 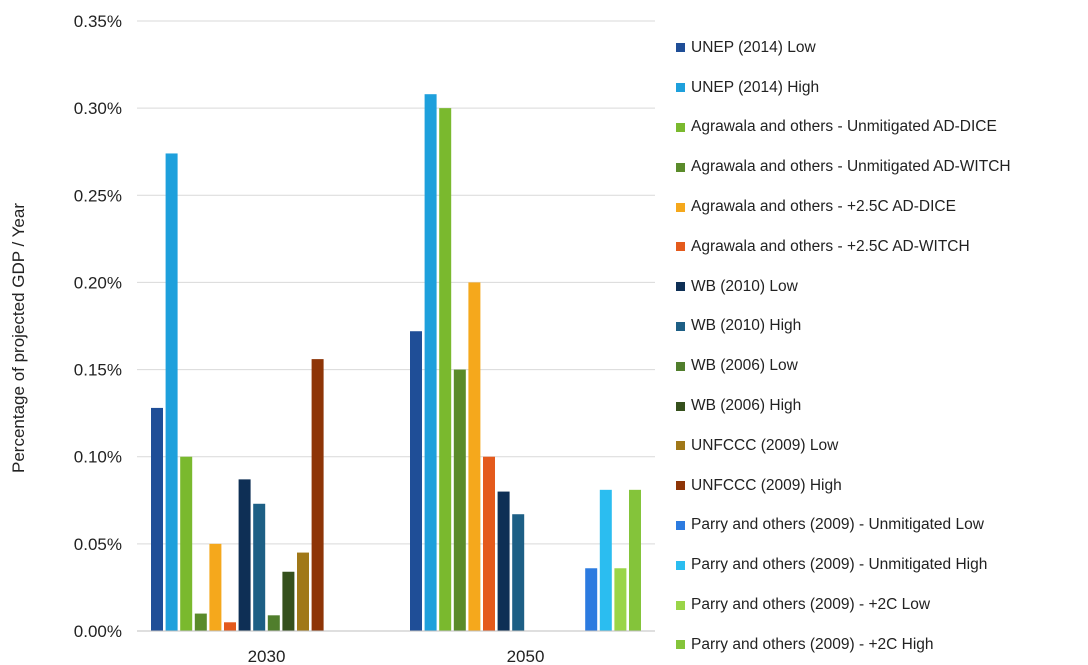 I want to click on legend-item: WB (2006) High, so click(x=878, y=406).